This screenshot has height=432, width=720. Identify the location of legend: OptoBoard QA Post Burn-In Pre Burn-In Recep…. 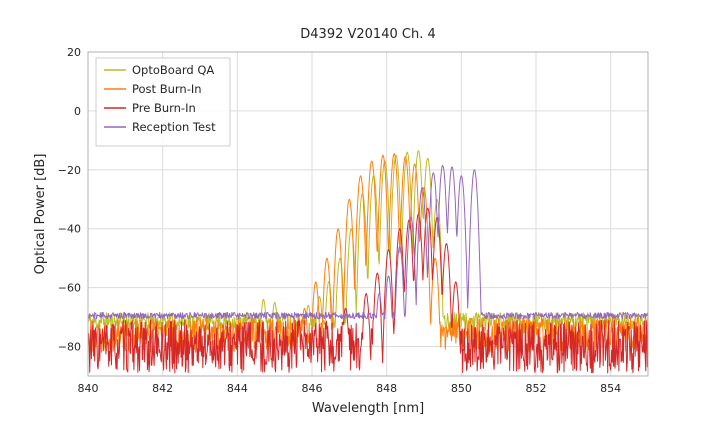
(163, 102).